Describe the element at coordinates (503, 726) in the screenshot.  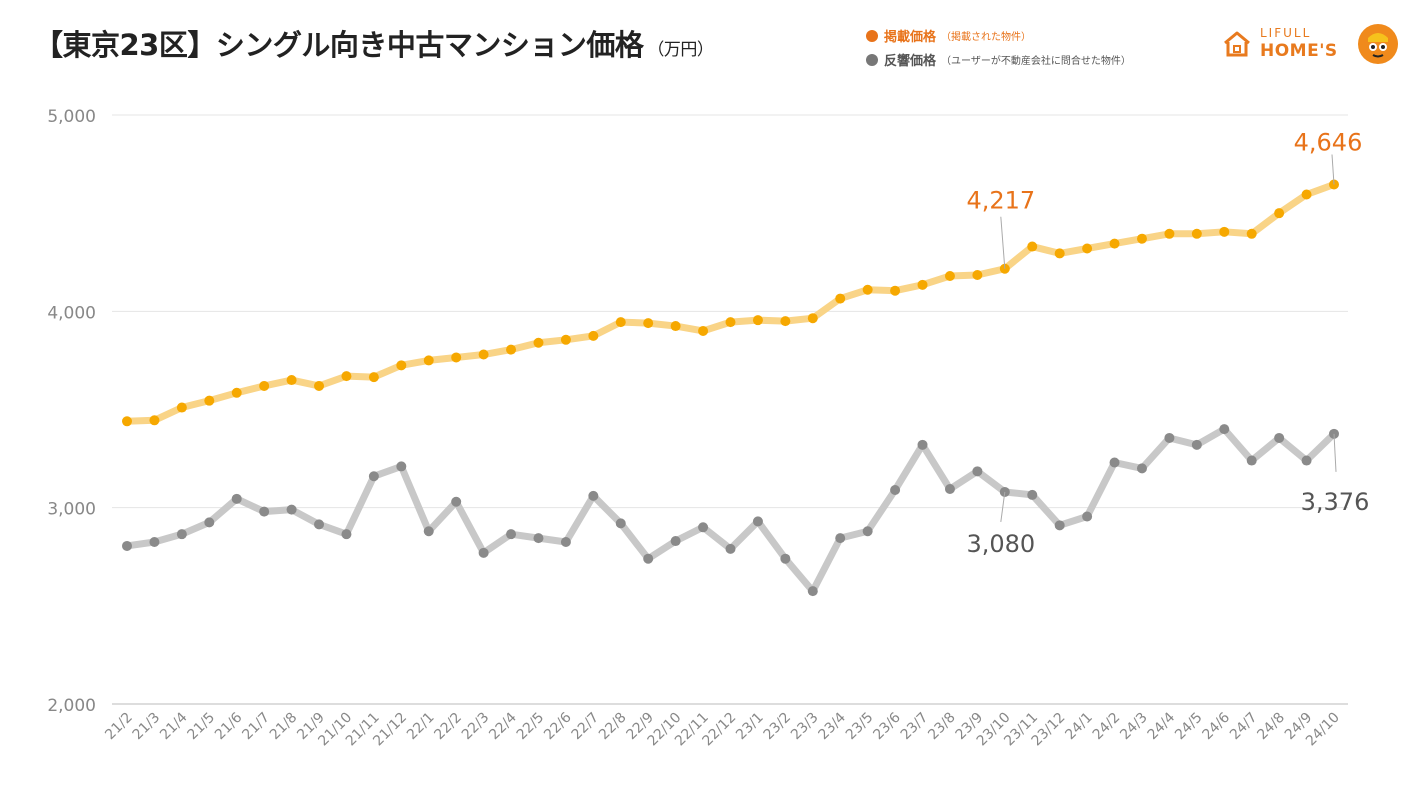
I see `x-tick-label: 22/4` at that location.